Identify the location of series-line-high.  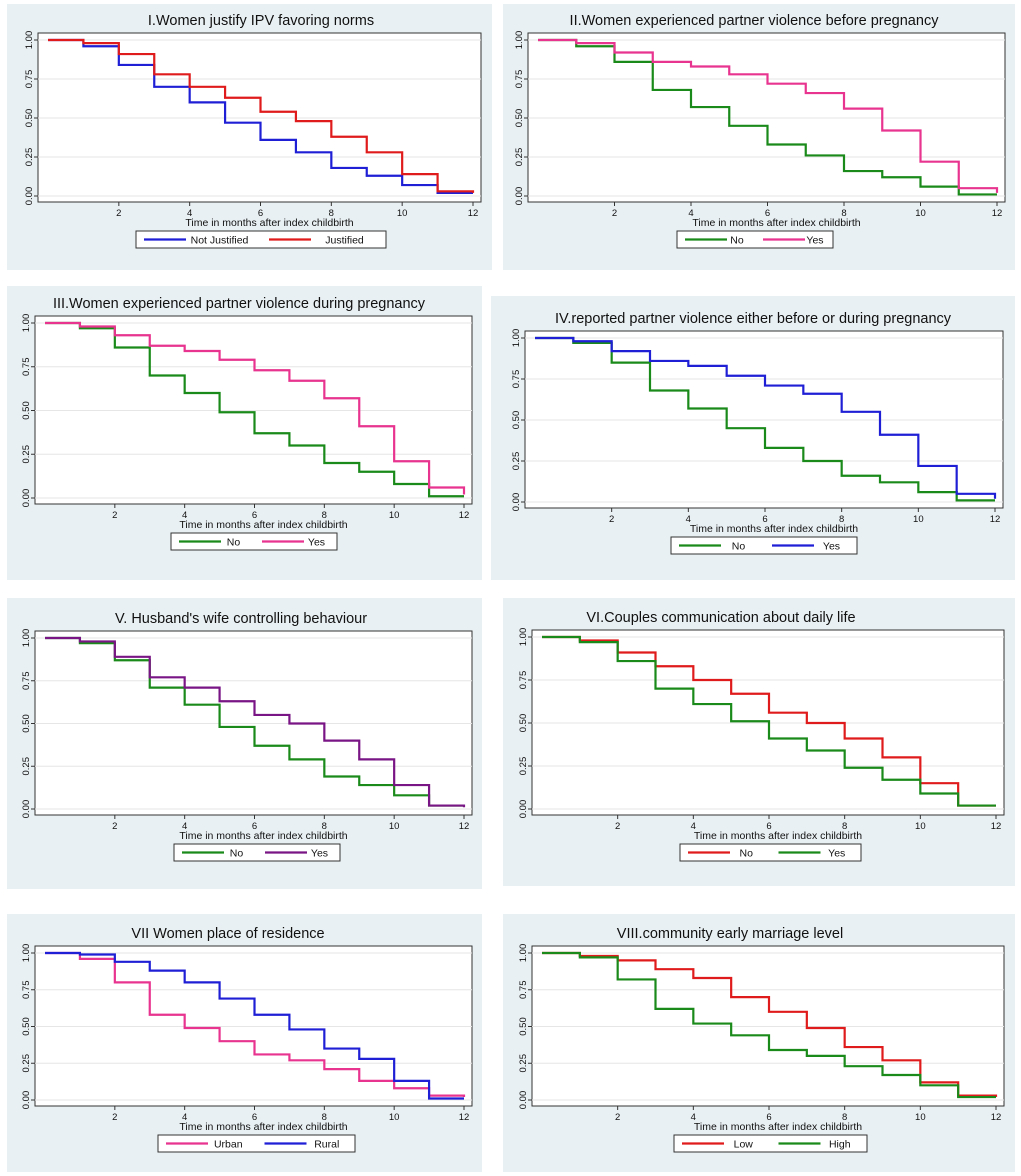
(769, 1025).